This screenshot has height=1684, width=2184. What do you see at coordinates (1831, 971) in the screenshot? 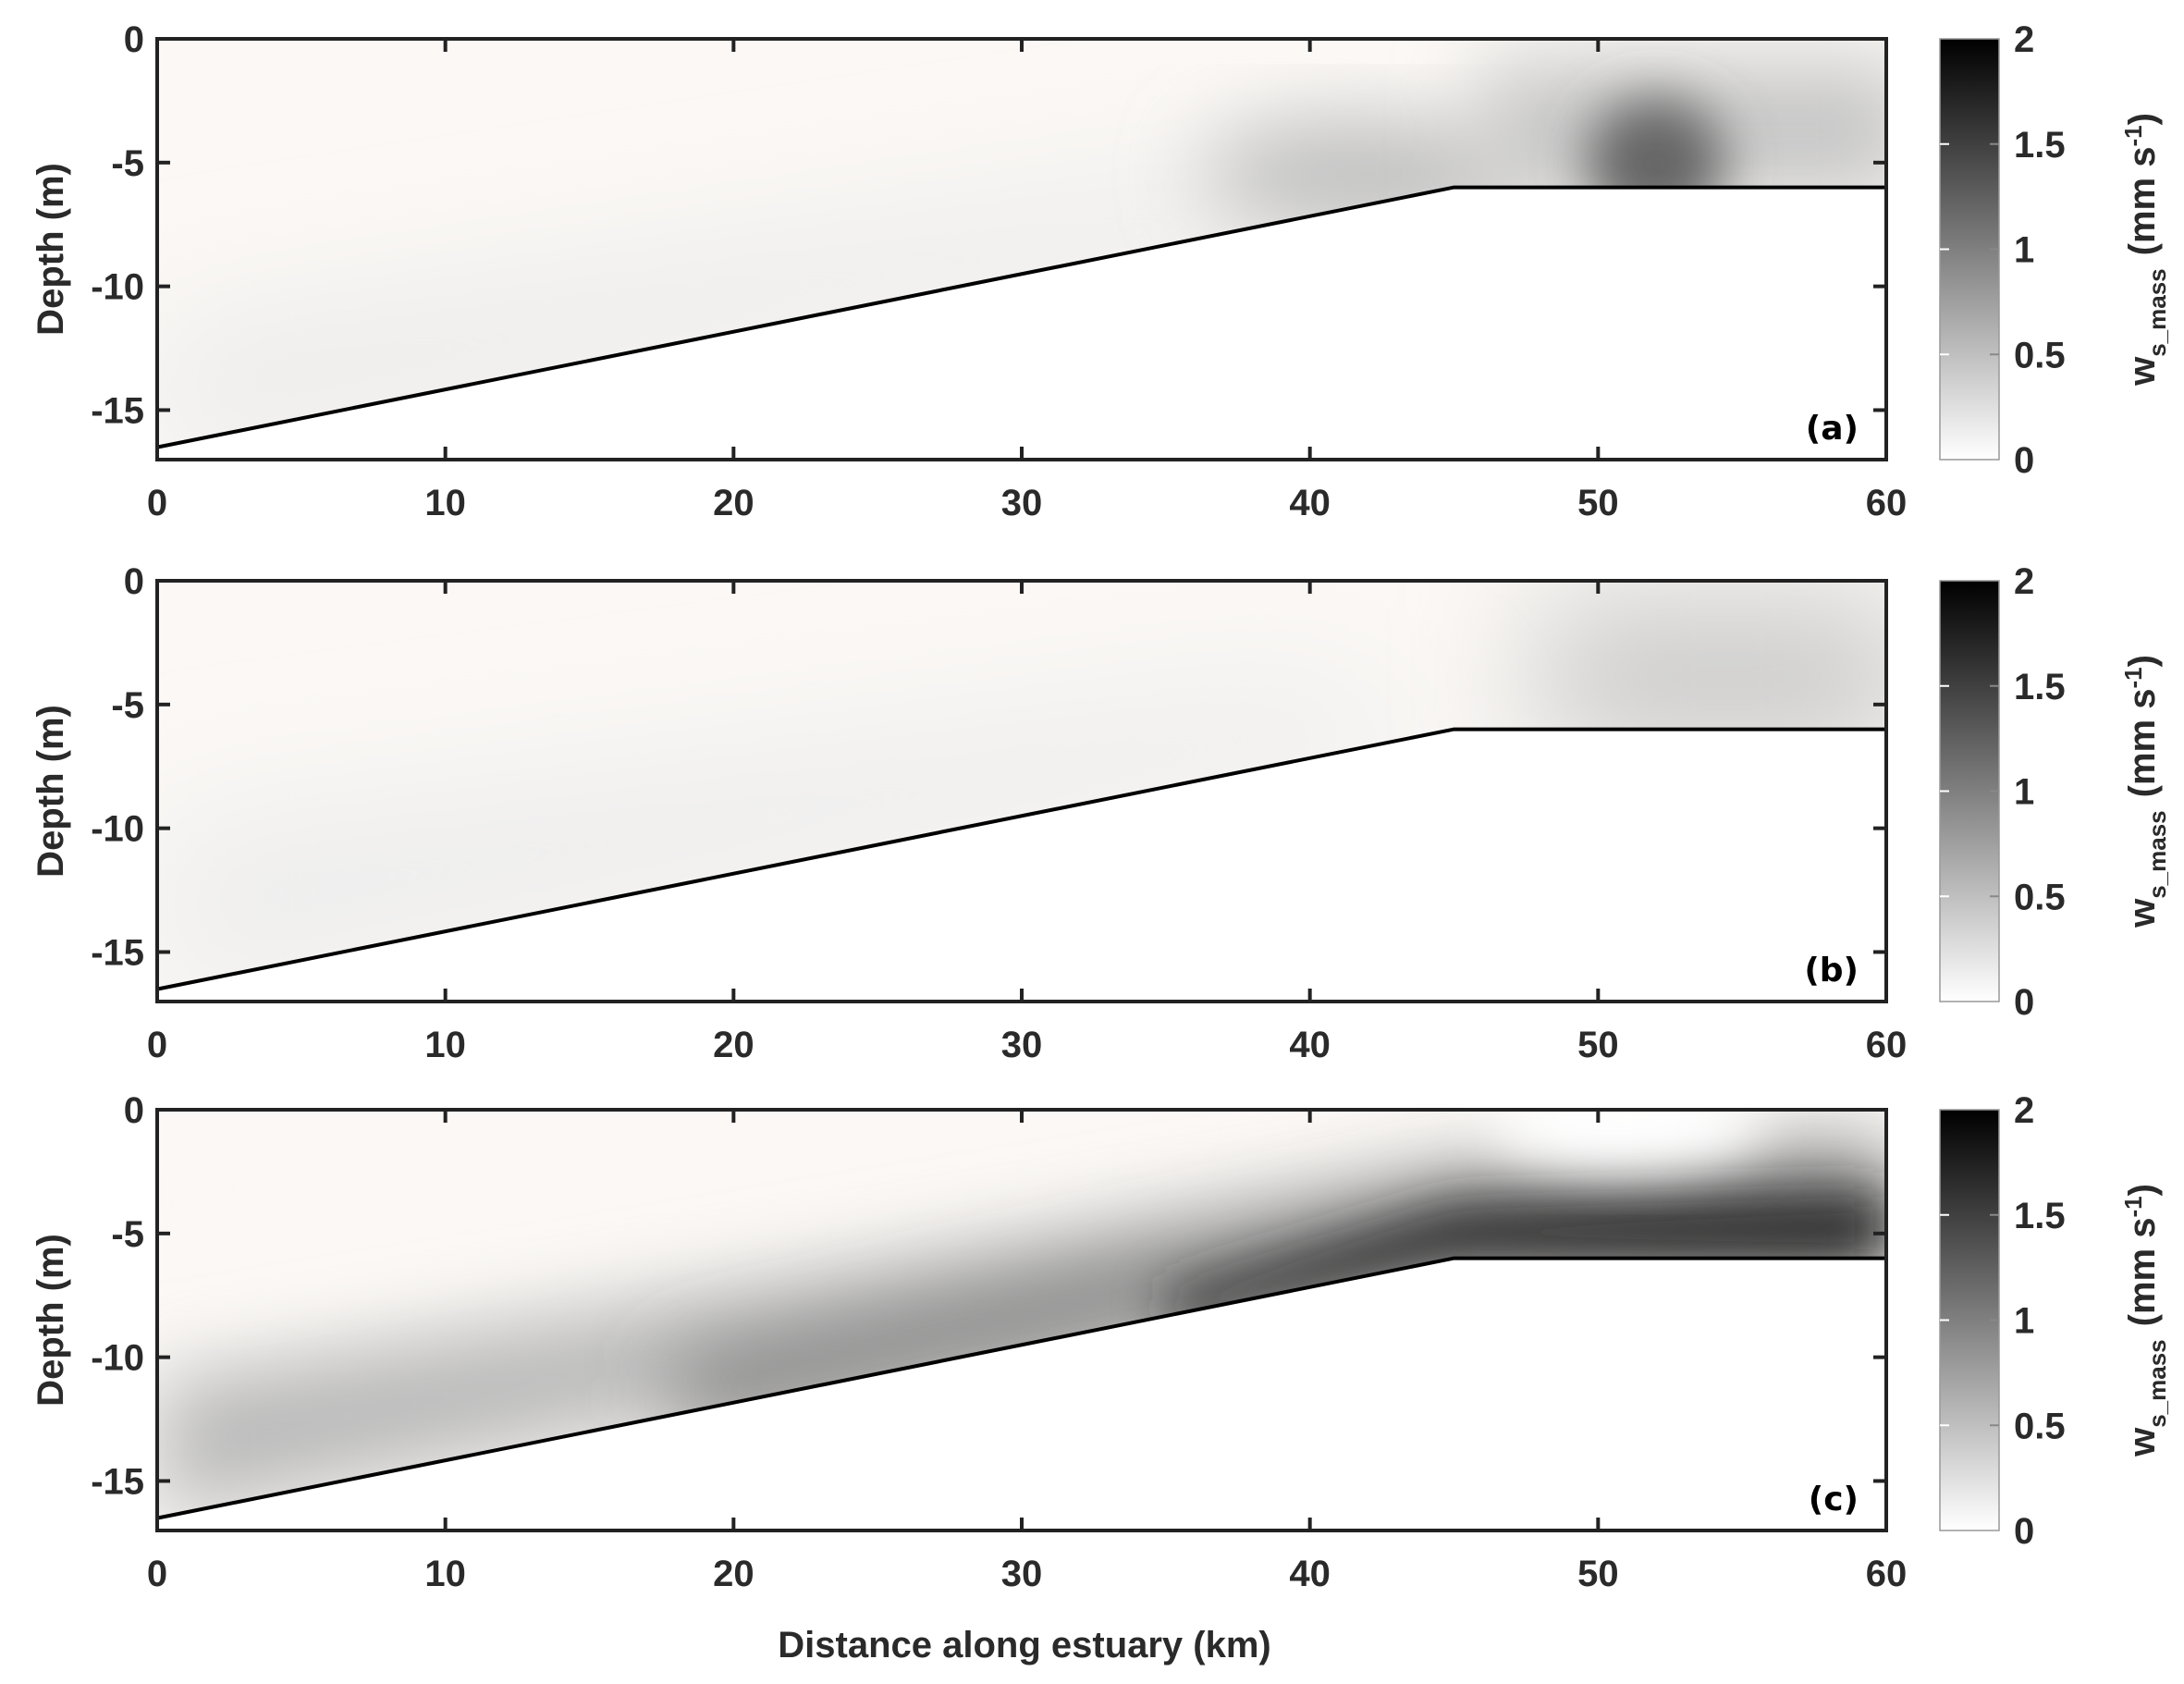
I see `panel-label: (b)` at bounding box center [1831, 971].